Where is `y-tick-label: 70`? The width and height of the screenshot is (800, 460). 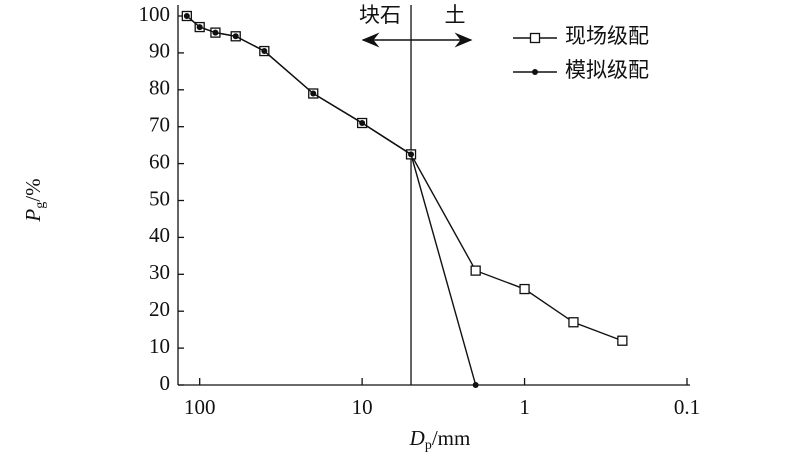
y-tick-label: 70 is located at coordinates (159, 125).